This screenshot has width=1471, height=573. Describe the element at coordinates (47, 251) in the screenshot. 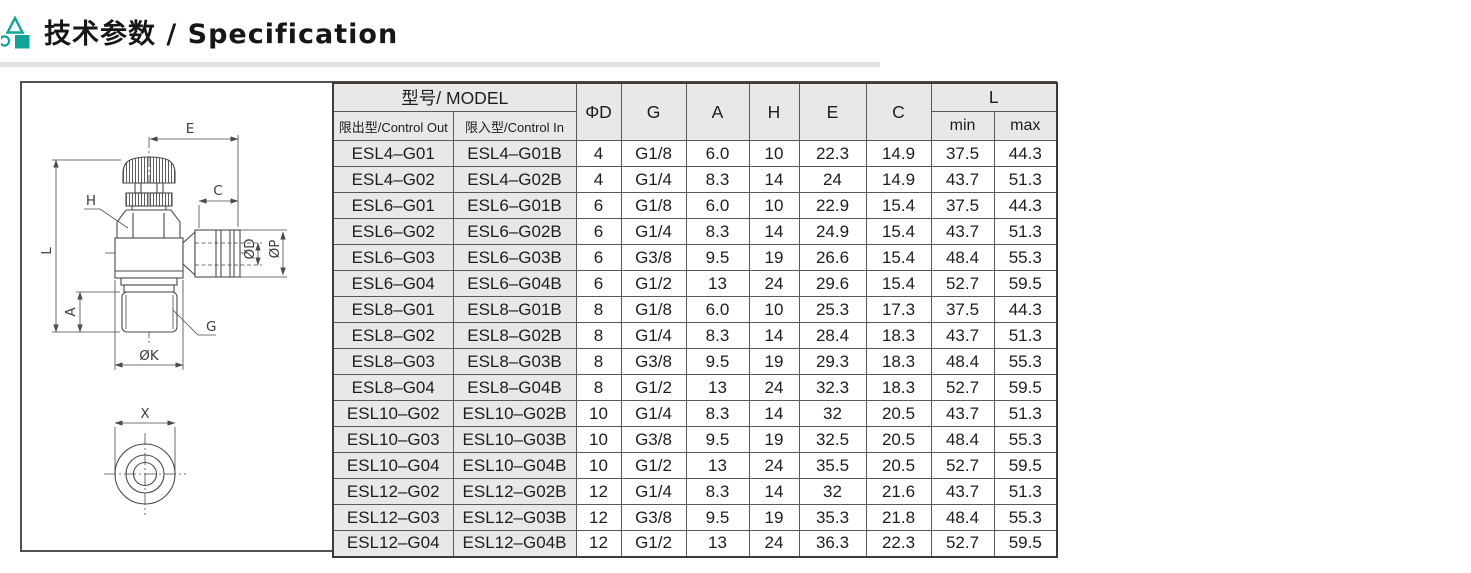

I see `dim-label-l: L` at that location.